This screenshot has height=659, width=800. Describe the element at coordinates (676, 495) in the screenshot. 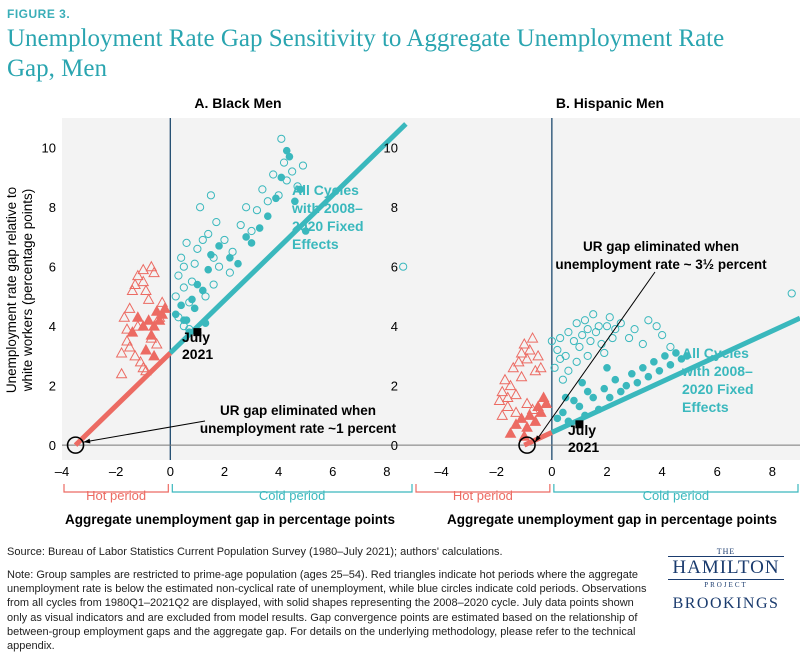

I see `cold-period-label: Cold period` at that location.